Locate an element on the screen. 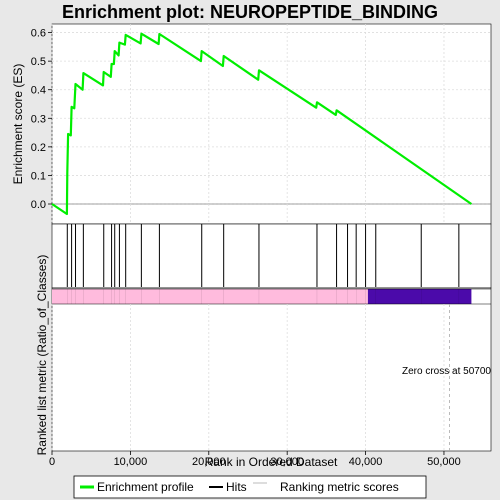 This screenshot has width=500, height=500. legend-box is located at coordinates (250, 487).